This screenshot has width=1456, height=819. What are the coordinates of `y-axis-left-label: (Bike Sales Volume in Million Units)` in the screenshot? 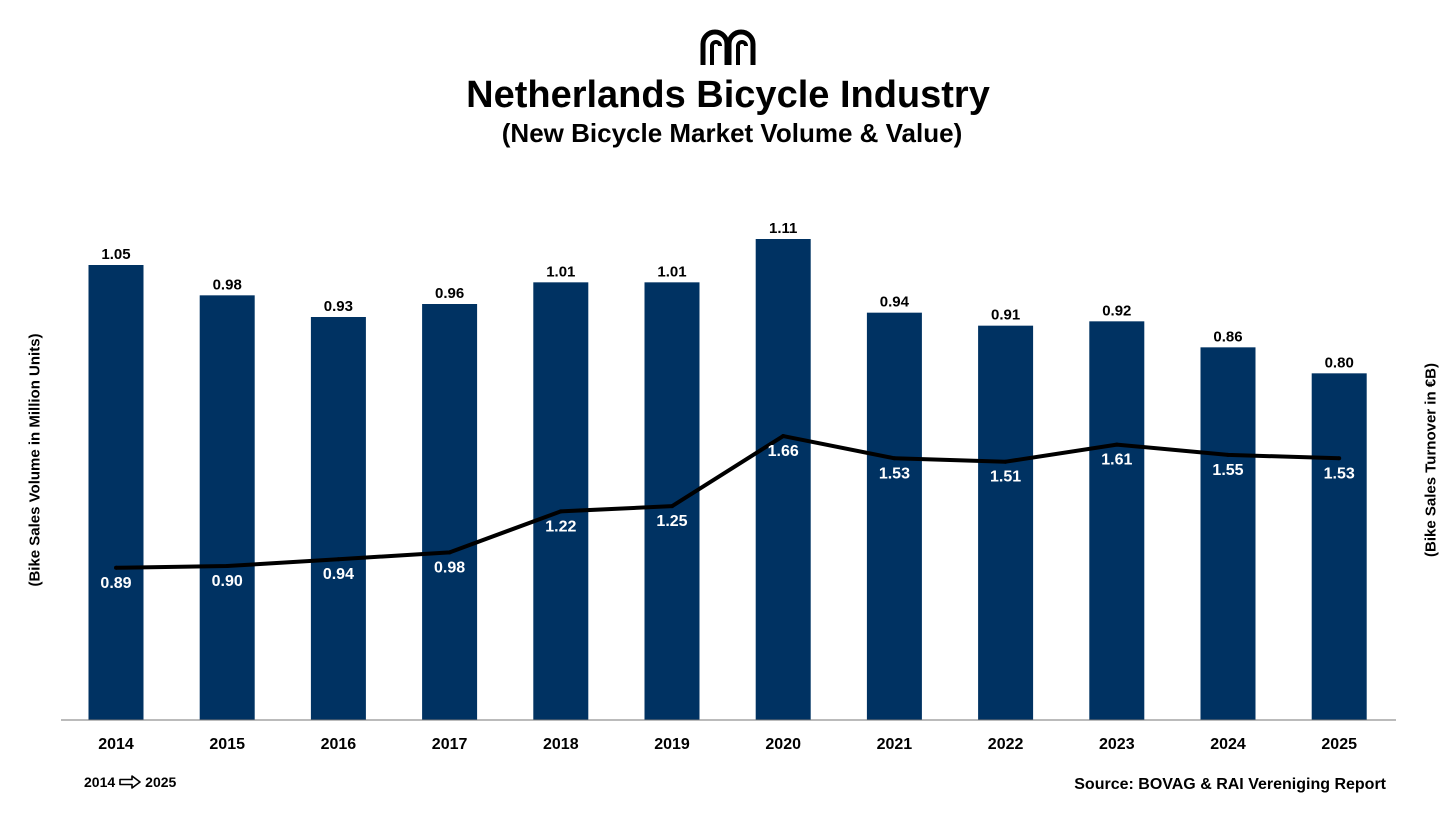 It's located at (35, 460).